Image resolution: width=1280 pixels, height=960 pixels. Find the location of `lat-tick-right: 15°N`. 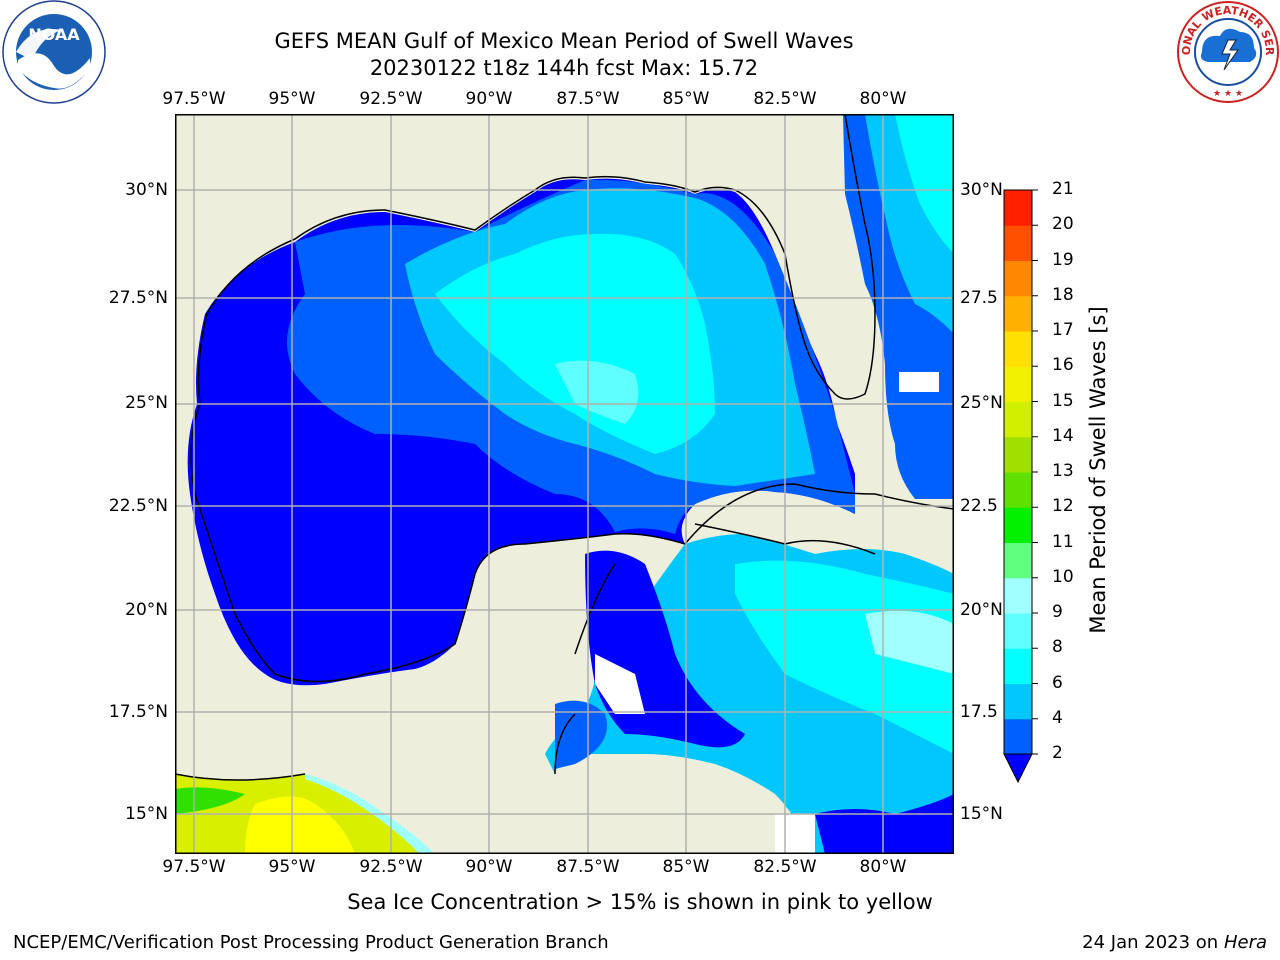

lat-tick-right: 15°N is located at coordinates (981, 814).